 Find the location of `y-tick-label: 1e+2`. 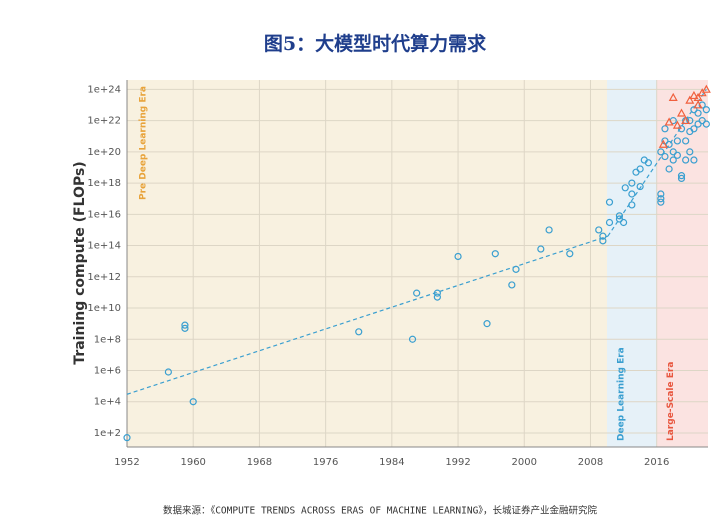

y-tick-label: 1e+2 is located at coordinates (107, 433).